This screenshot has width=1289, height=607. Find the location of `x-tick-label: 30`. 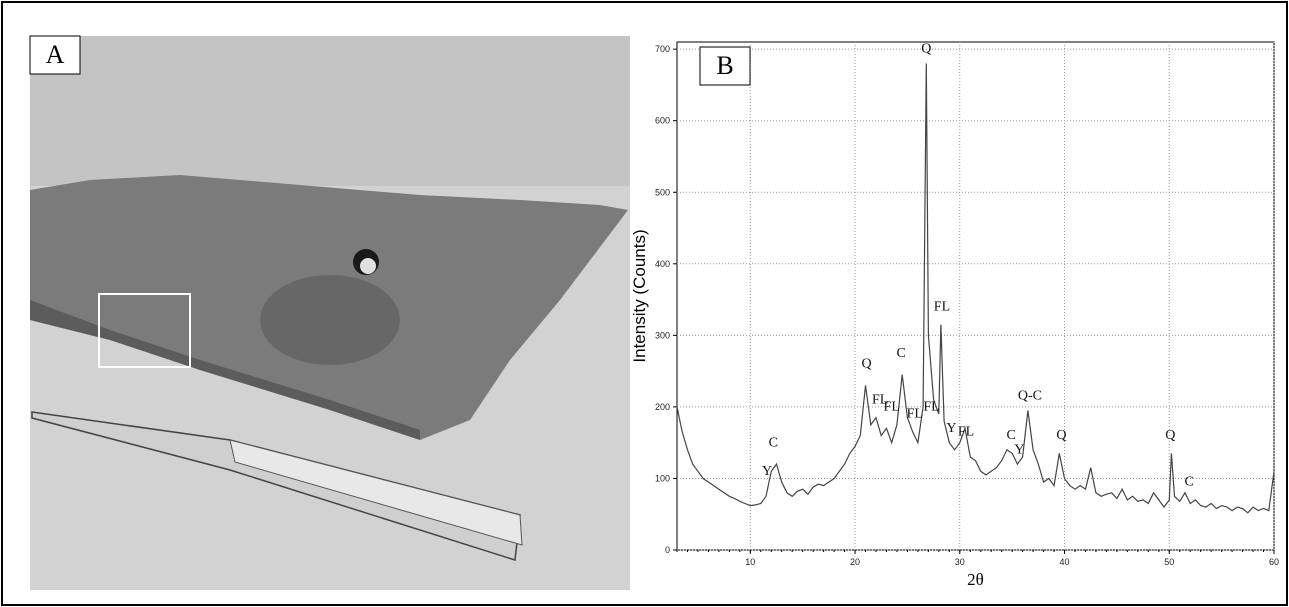

x-tick-label: 30 is located at coordinates (960, 562).